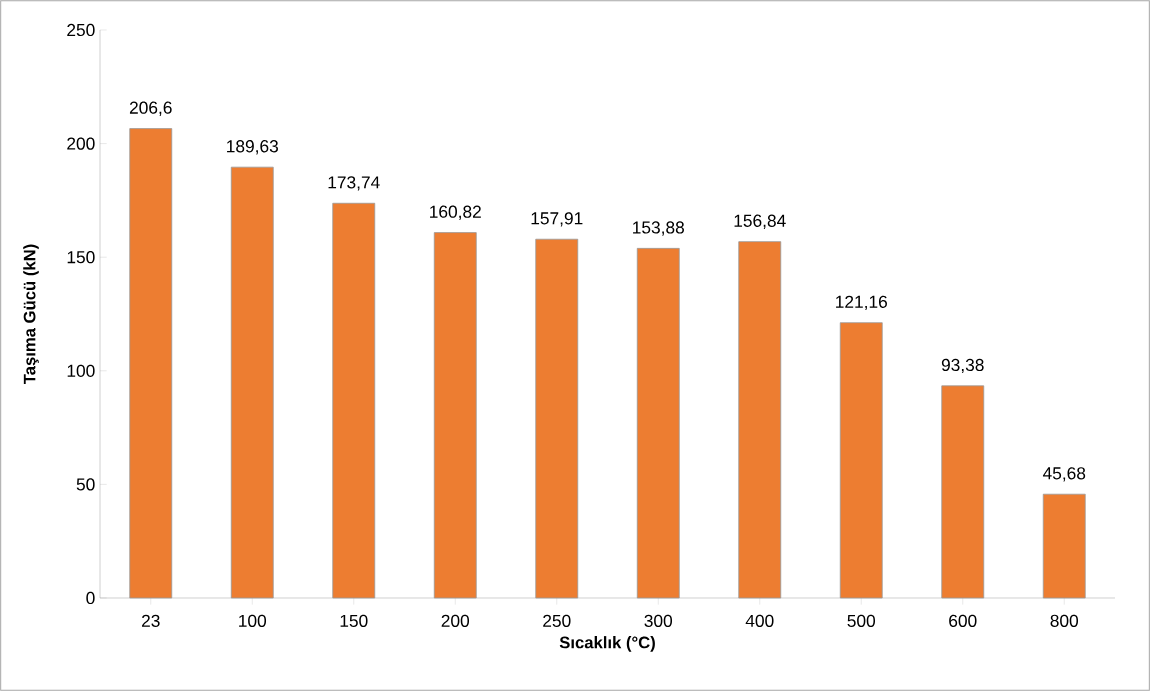  Describe the element at coordinates (354, 183) in the screenshot. I see `data-label: 173,74` at that location.